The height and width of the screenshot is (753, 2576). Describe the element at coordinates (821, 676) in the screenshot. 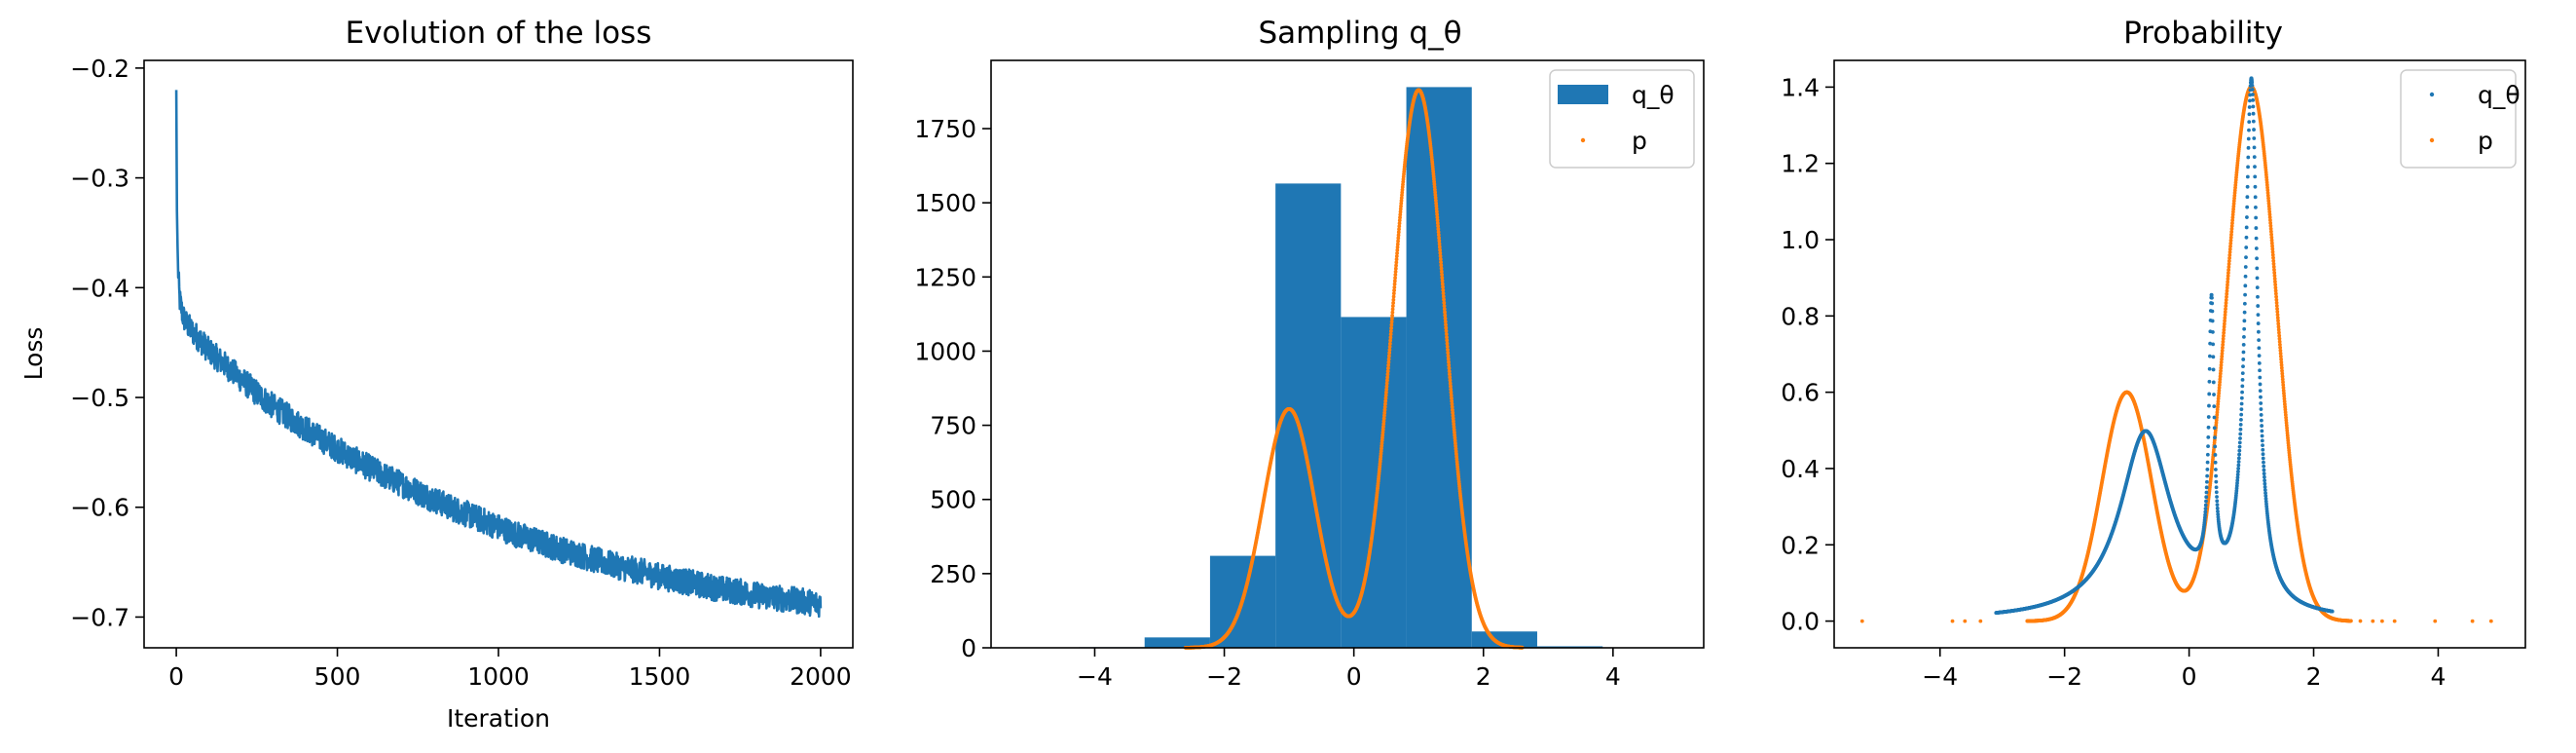

I see `x-tick-label: 2000` at that location.